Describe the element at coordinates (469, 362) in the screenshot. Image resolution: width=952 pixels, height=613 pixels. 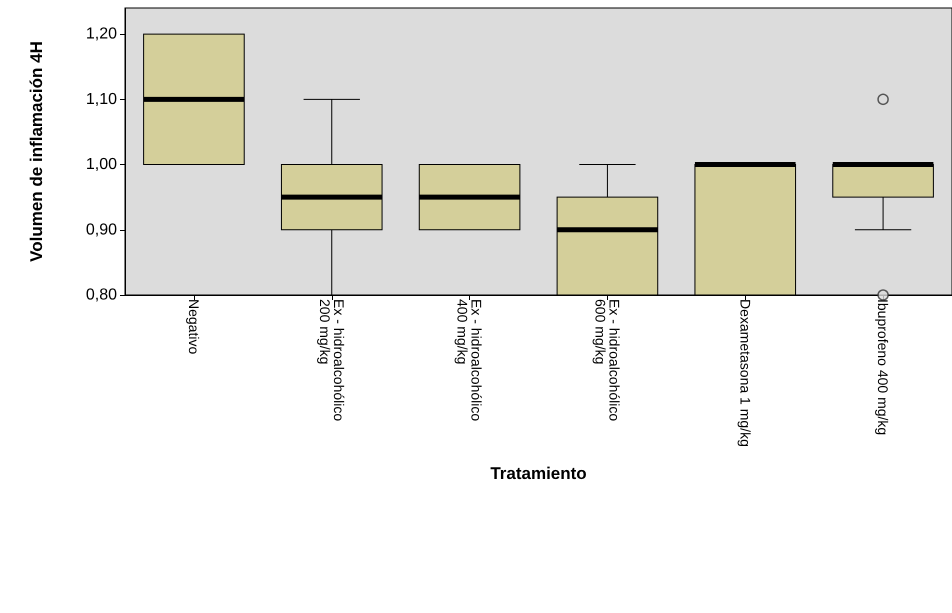
I see `x-tick-label: Ex - hidroalcohólico 400 mg/kg` at that location.